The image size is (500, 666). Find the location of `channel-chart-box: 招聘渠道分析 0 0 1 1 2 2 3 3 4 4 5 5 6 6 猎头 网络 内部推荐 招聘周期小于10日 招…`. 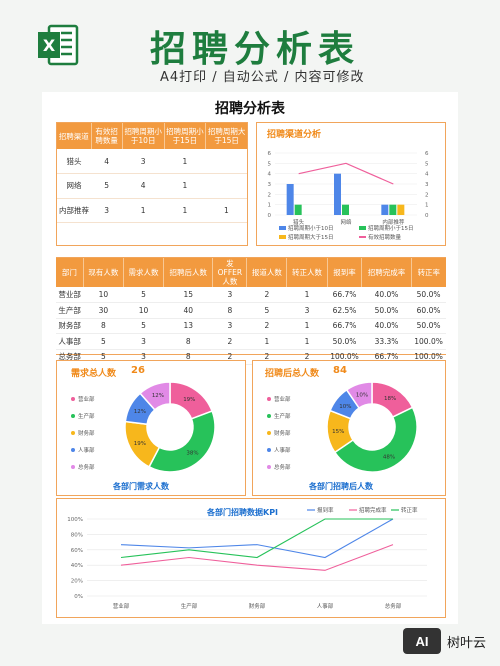

channel-chart-box: 招聘渠道分析 0 0 1 1 2 2 3 3 4 4 5 5 6 6 猎头 网络 内部推荐 招聘周期小于10日 招… is located at coordinates (351, 184).